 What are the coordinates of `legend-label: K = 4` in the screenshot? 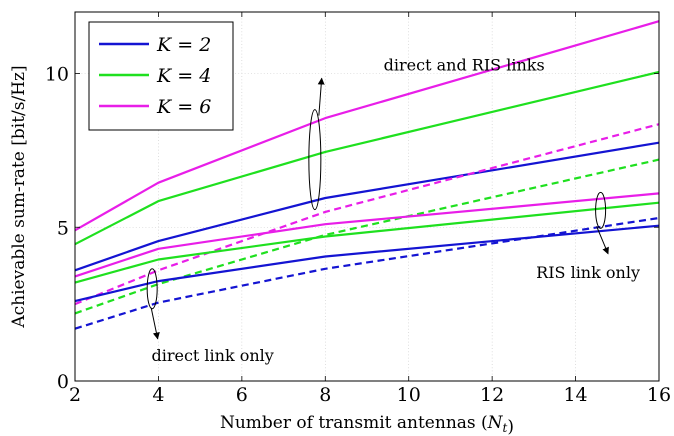 It's located at (183, 76).